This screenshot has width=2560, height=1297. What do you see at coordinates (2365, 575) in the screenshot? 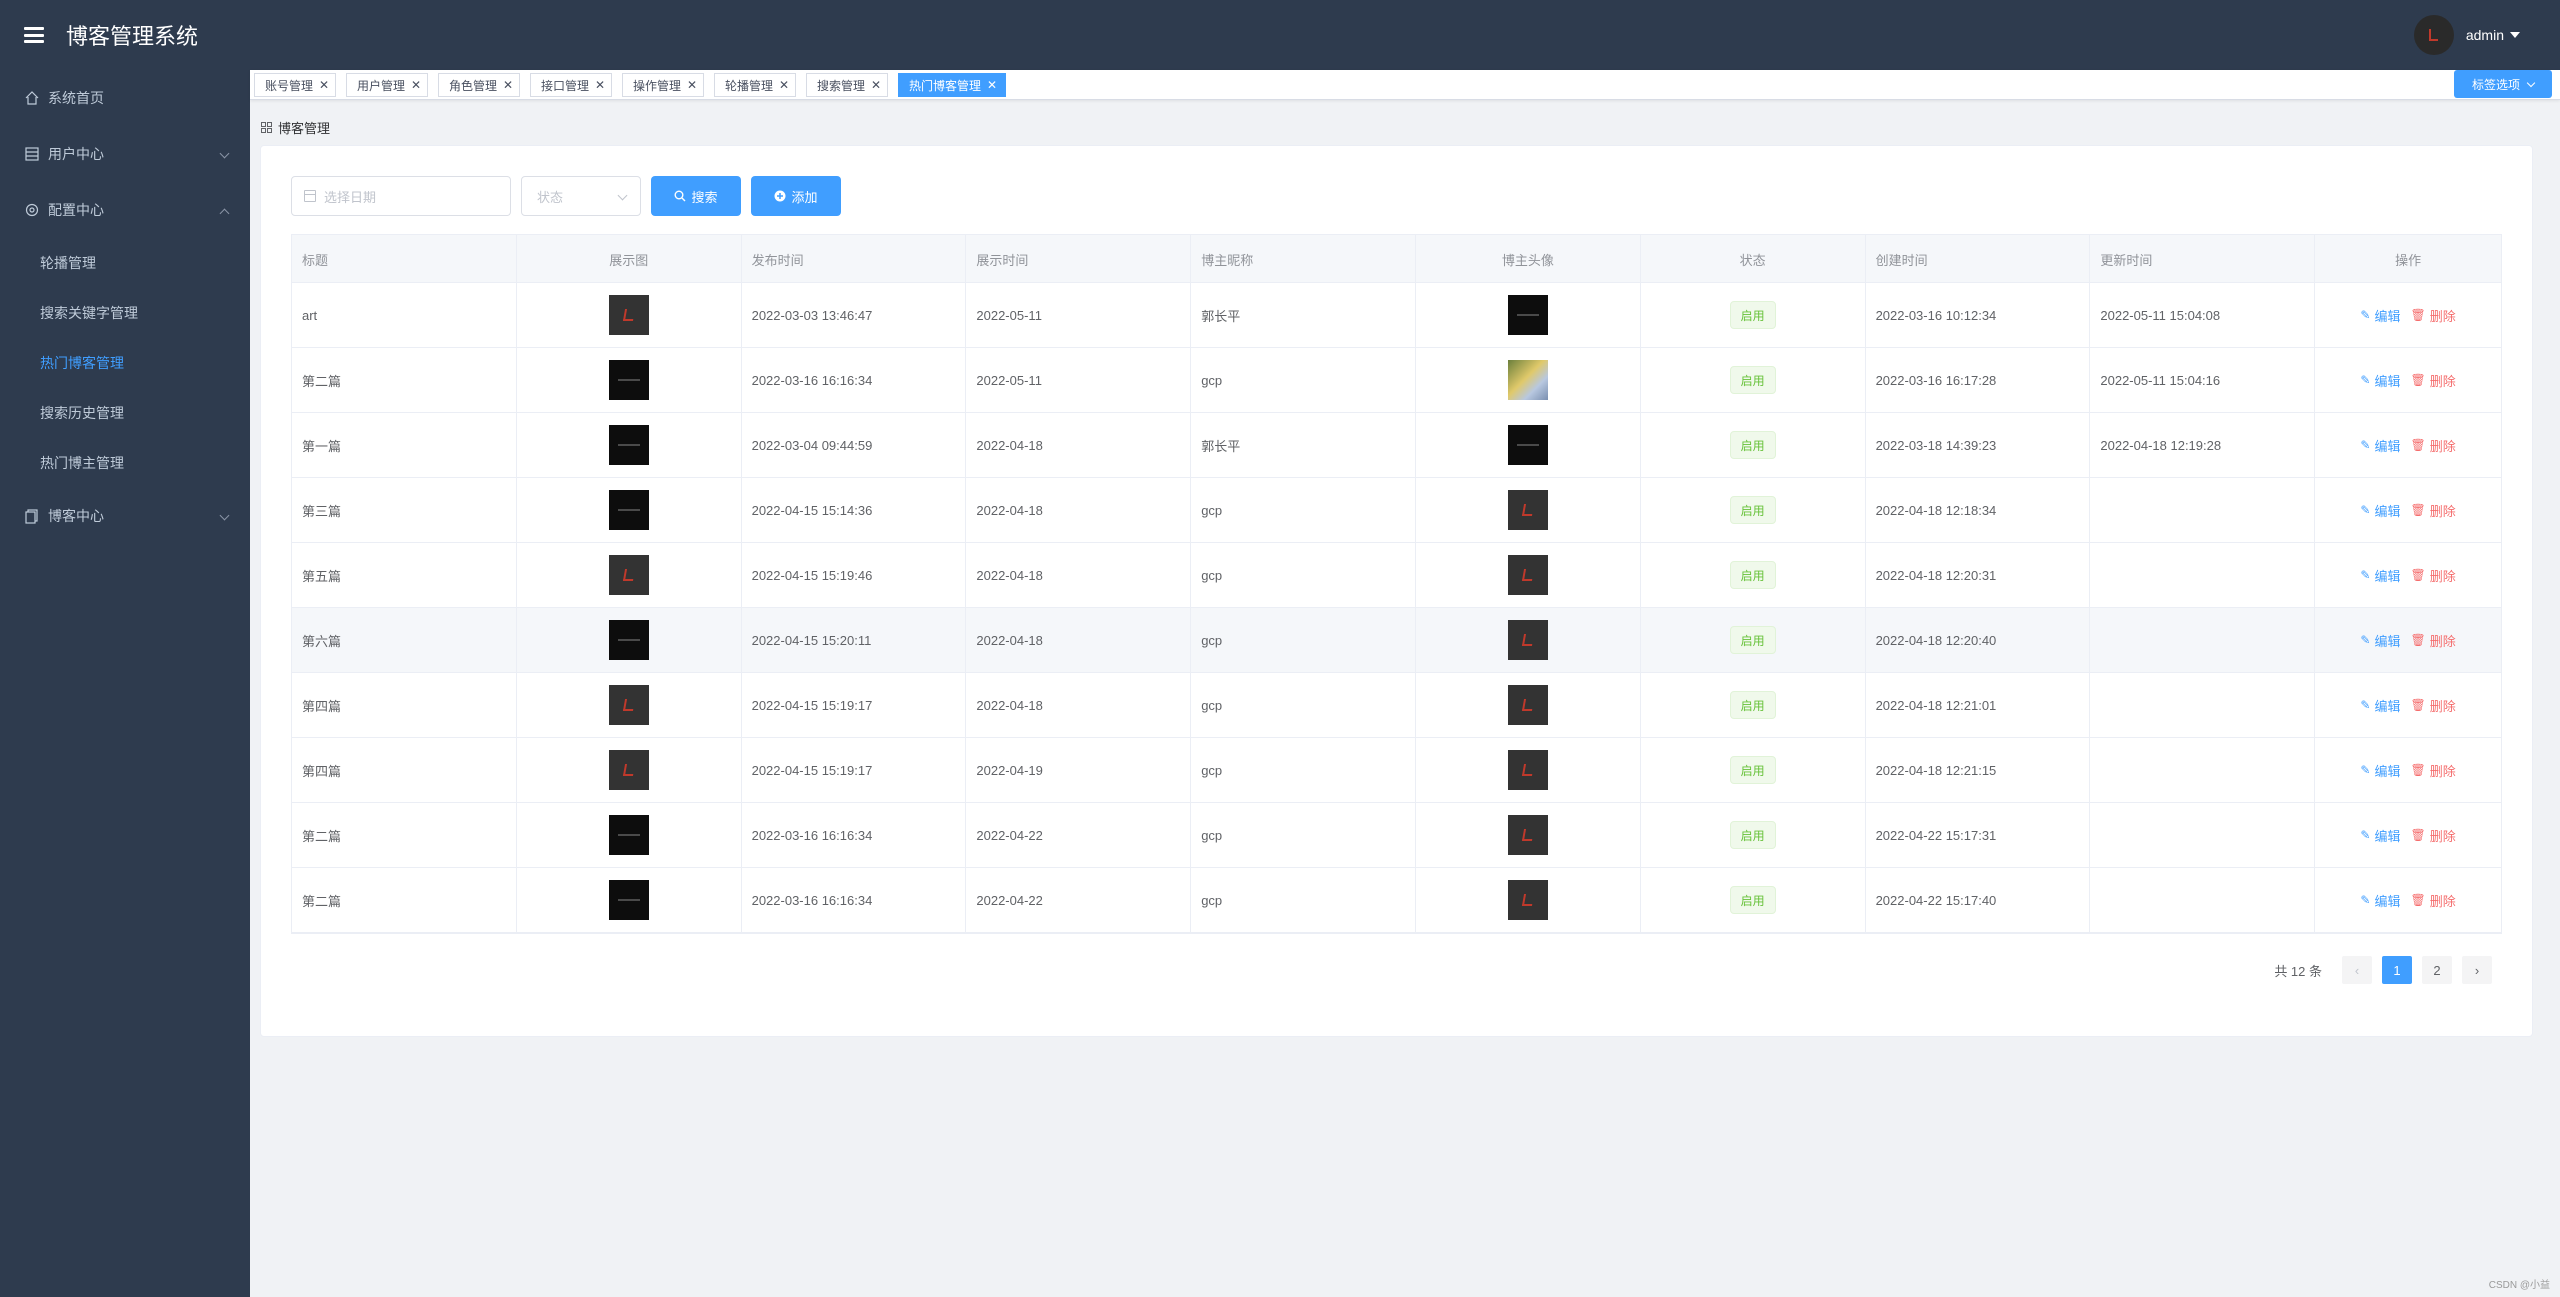
I see `edit-icon: ✎` at bounding box center [2365, 575].